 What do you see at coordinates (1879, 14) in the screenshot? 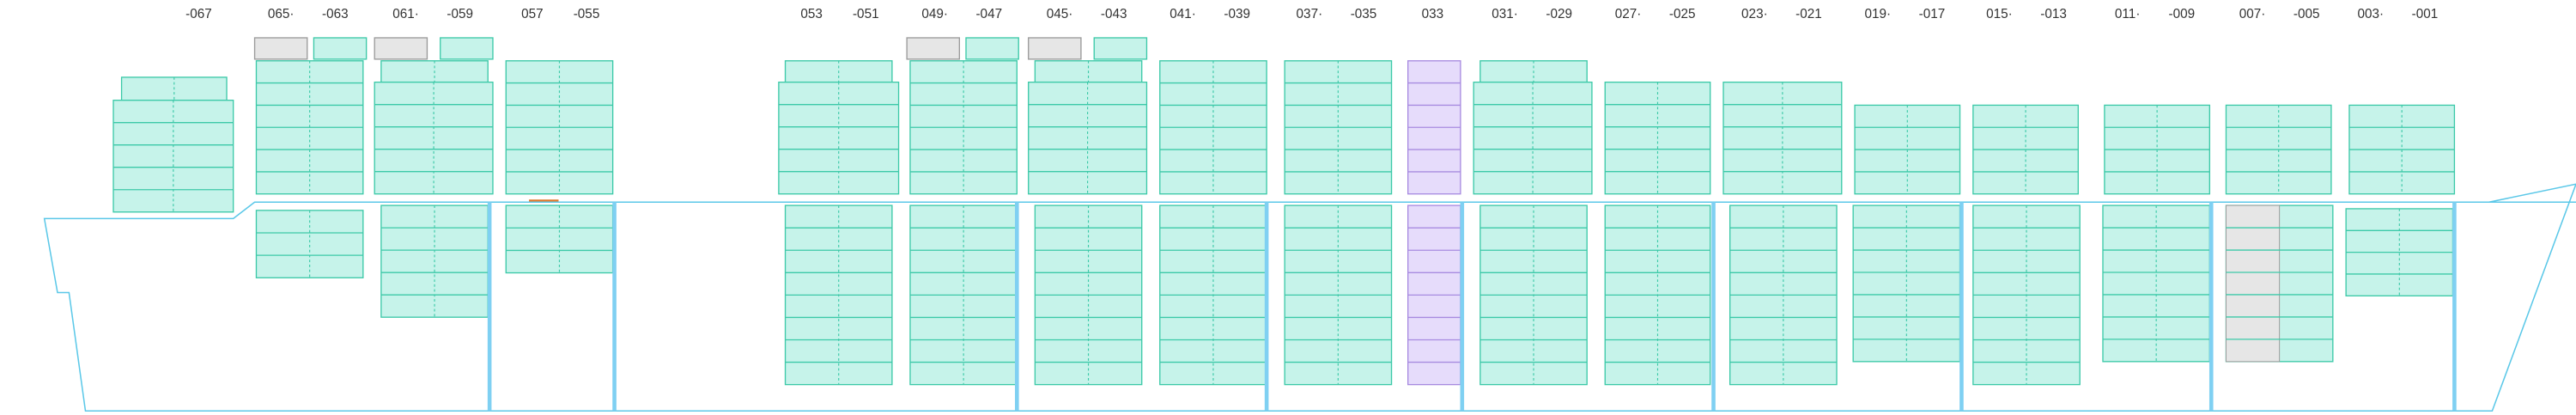
I see `bay-label: 019·` at bounding box center [1879, 14].